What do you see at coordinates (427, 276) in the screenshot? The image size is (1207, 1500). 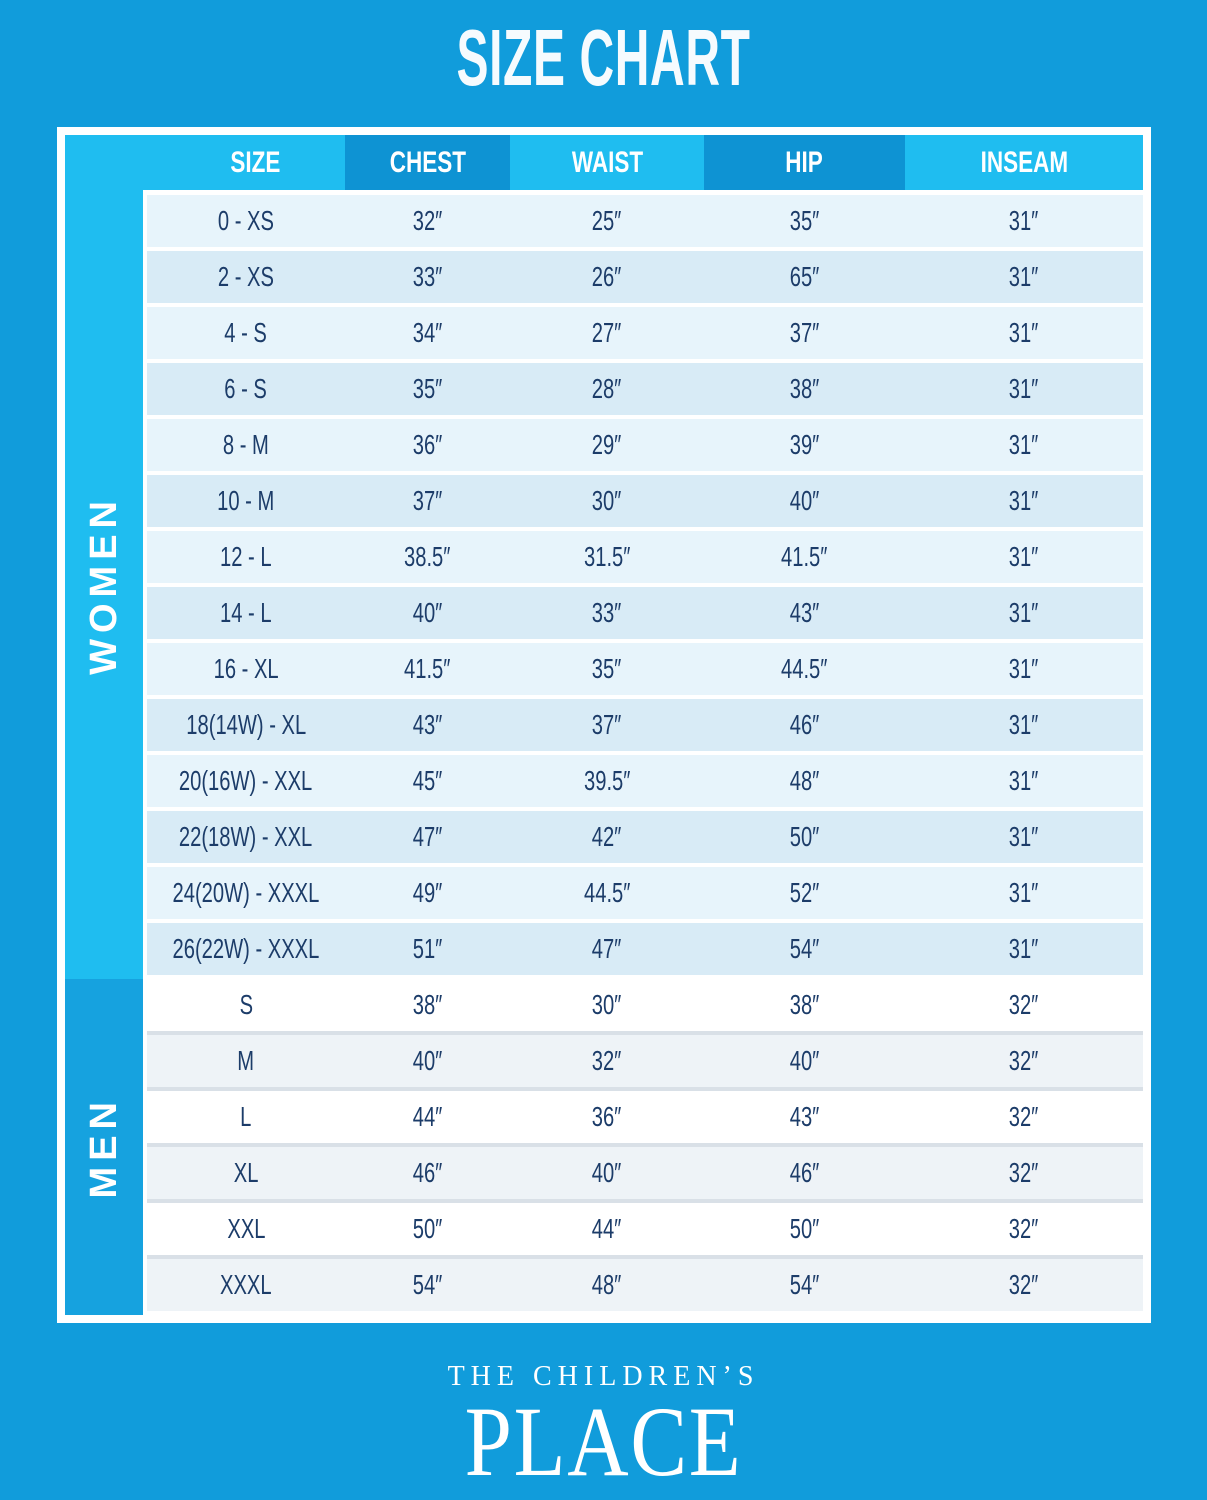 I see `chest-cell: 33″` at bounding box center [427, 276].